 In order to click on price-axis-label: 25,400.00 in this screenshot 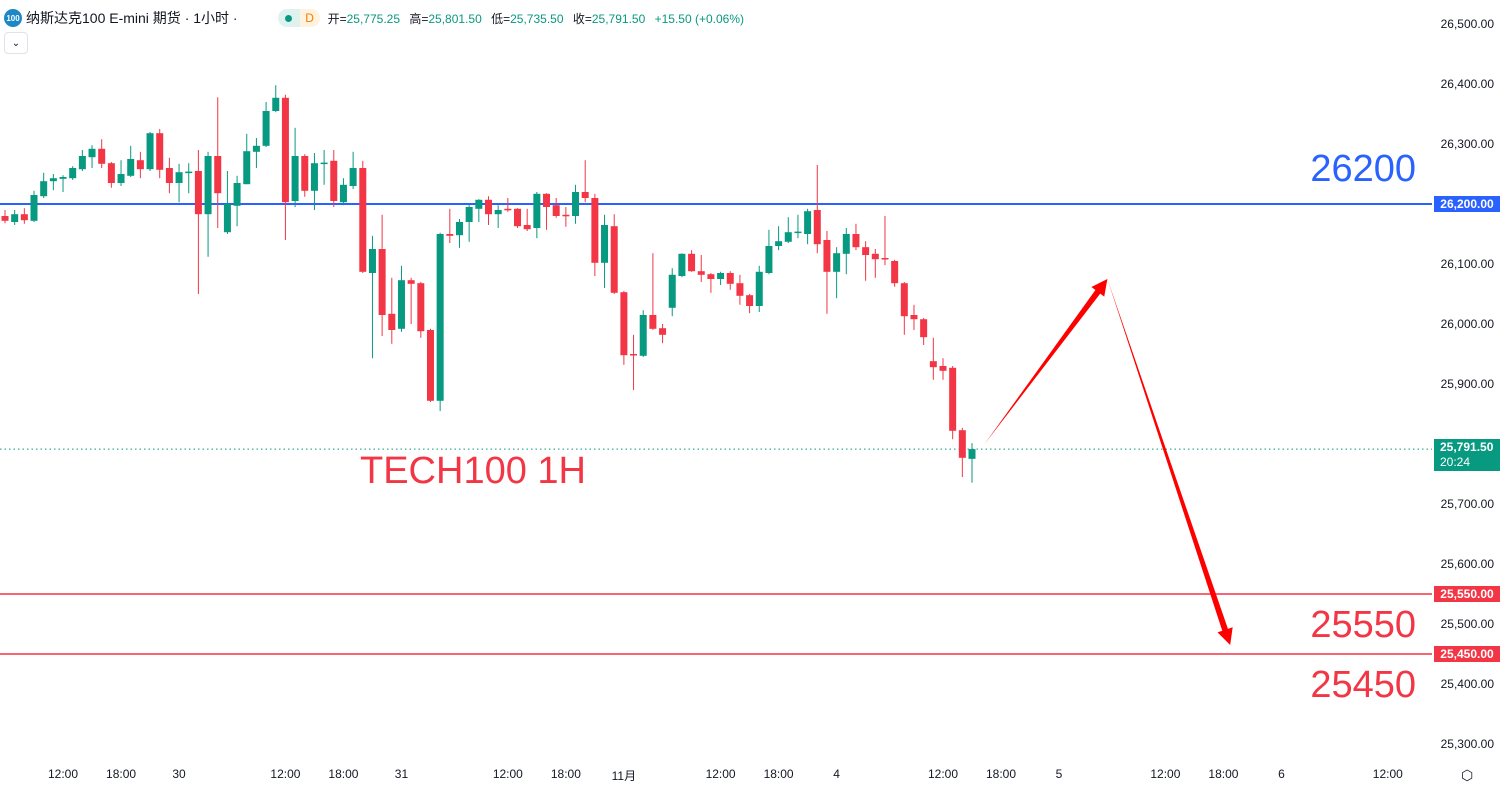, I will do `click(1467, 684)`.